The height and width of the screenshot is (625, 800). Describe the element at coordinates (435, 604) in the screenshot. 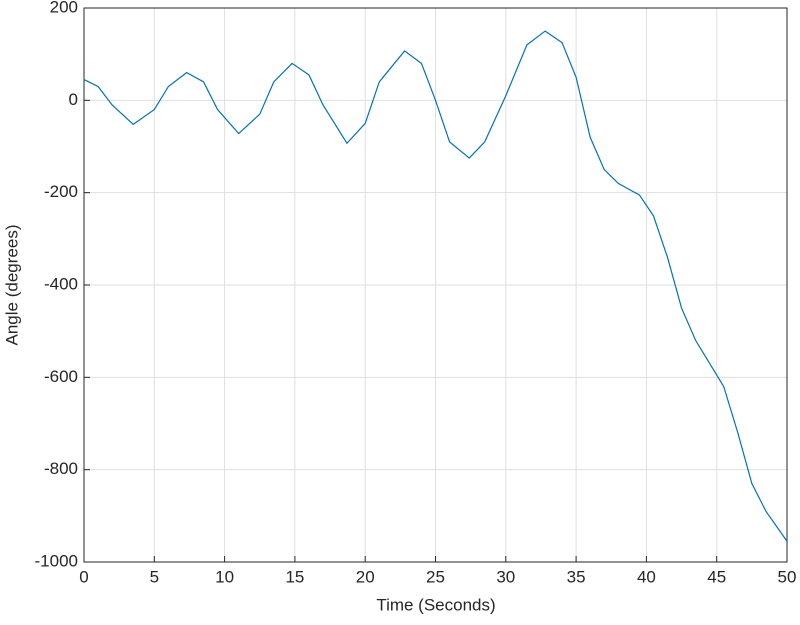

I see `x-axis-label: Time (Seconds)` at that location.